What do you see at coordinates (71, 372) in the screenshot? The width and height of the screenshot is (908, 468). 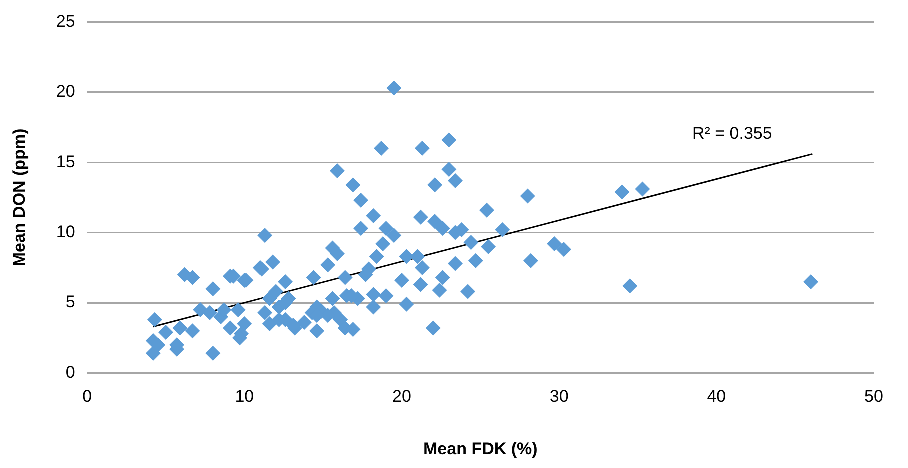 I see `y-tick-label: 0` at bounding box center [71, 372].